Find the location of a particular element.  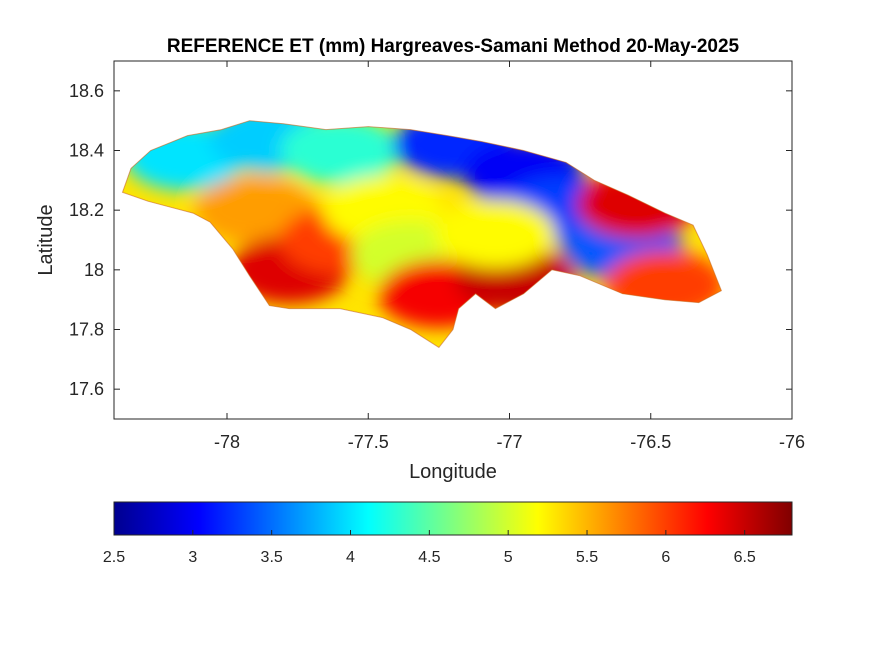

colorbar-tick-label: 6.5 is located at coordinates (745, 557).